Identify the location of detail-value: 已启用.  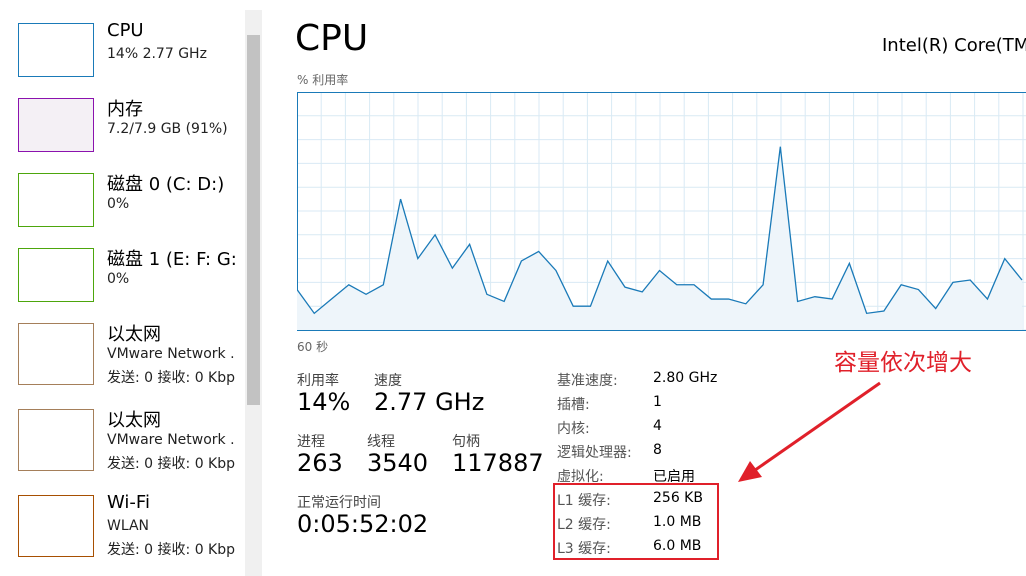
(674, 477).